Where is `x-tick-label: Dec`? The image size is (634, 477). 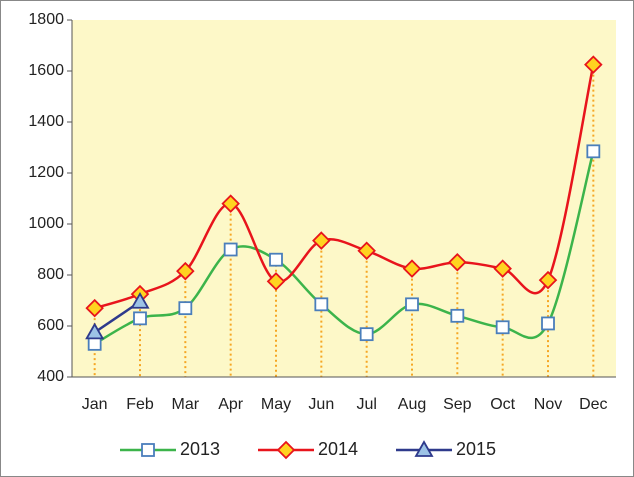 x-tick-label: Dec is located at coordinates (593, 404).